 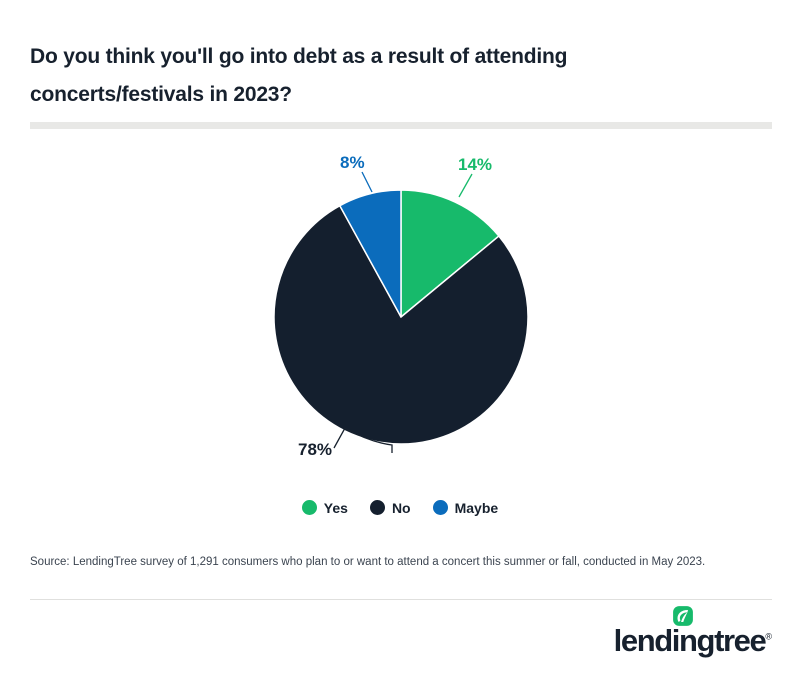 I want to click on legend-item-yes: Yes, so click(x=324, y=507).